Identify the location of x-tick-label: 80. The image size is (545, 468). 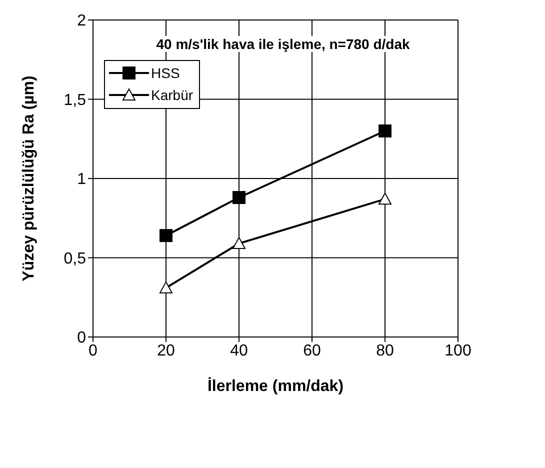
(385, 351).